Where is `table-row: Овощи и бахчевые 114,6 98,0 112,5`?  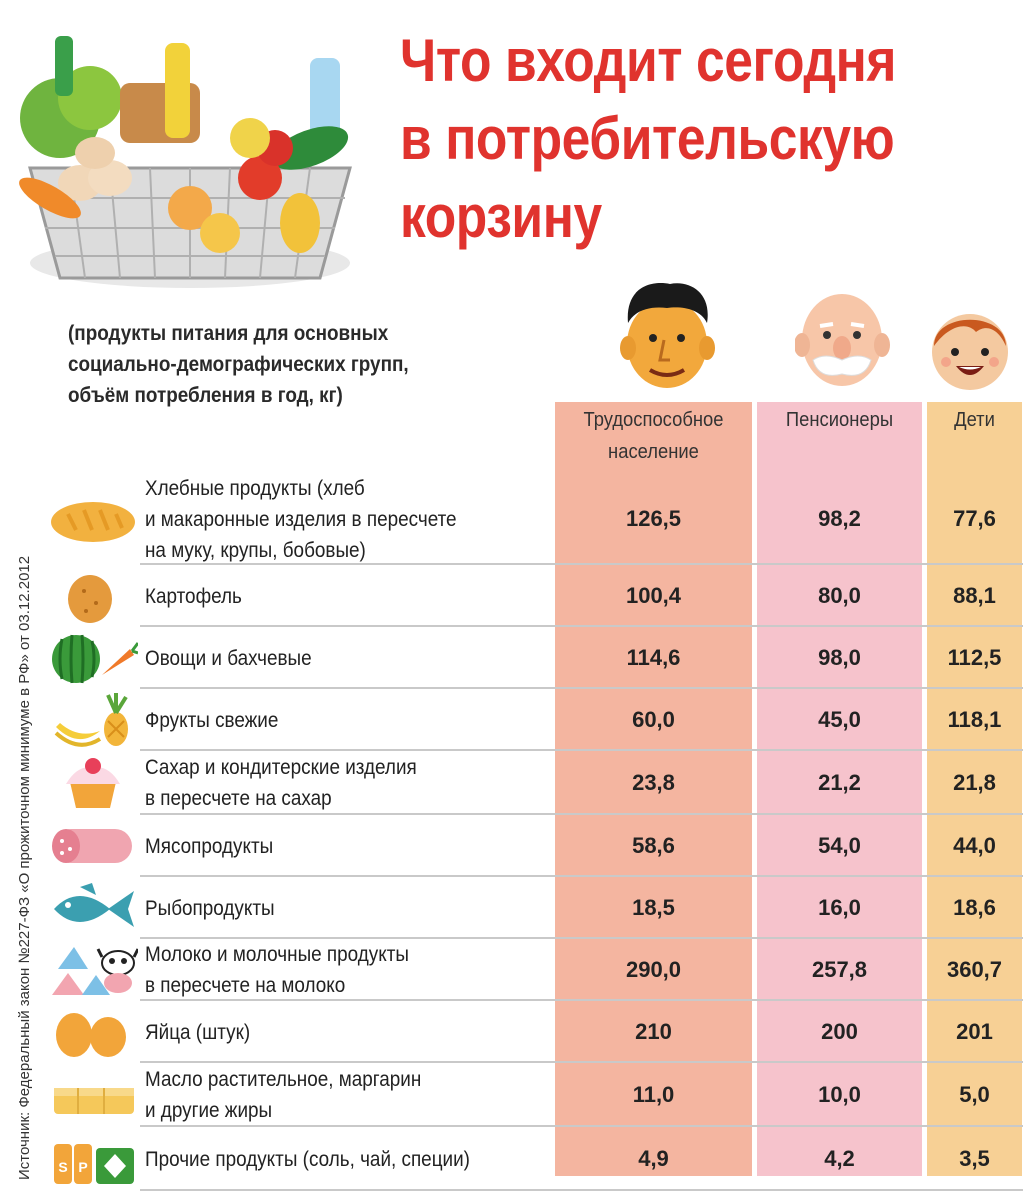 table-row: Овощи и бахчевые 114,6 98,0 112,5 is located at coordinates (516, 658).